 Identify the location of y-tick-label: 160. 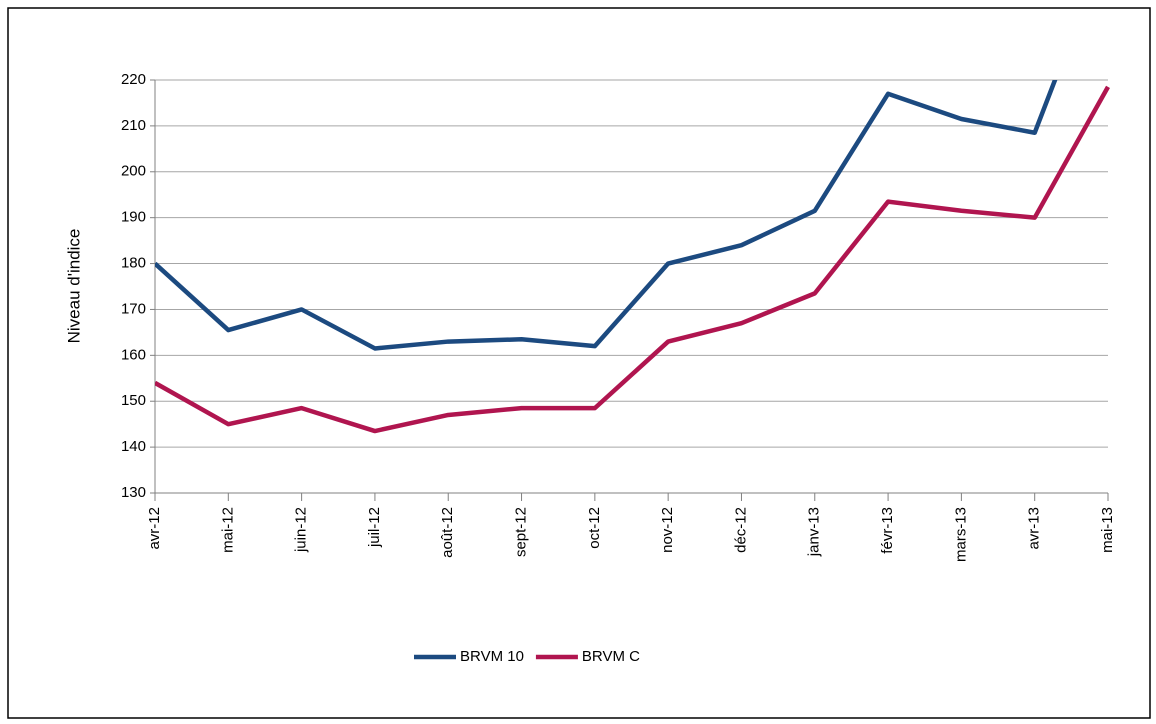
(133, 354).